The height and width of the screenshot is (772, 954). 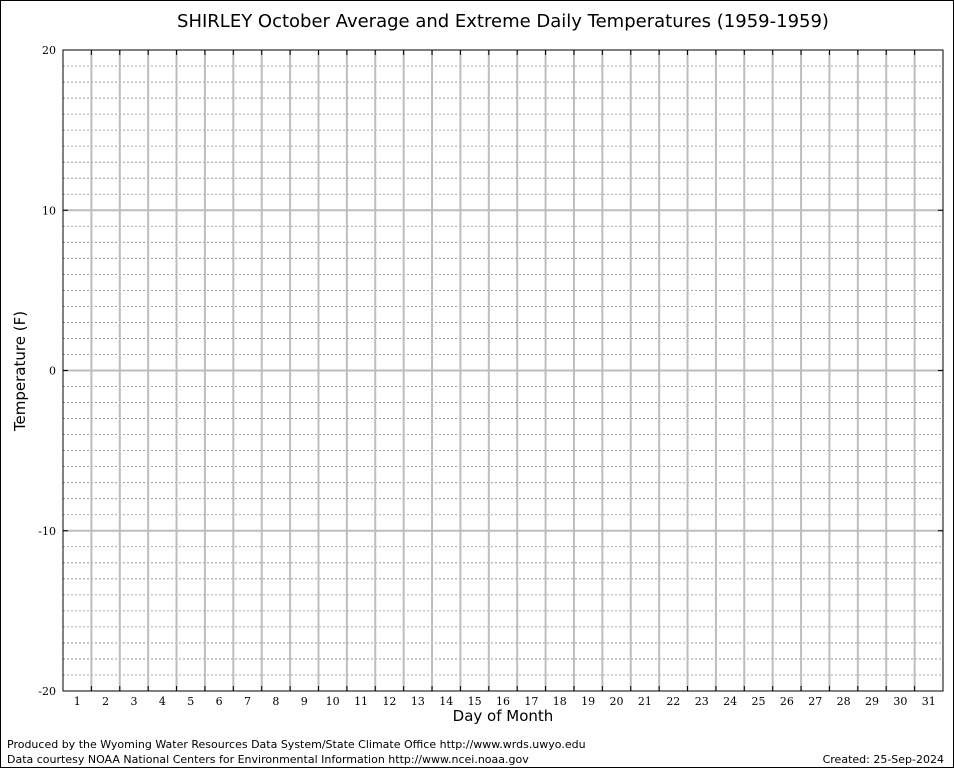 I want to click on x-tick-label: 30, so click(x=900, y=701).